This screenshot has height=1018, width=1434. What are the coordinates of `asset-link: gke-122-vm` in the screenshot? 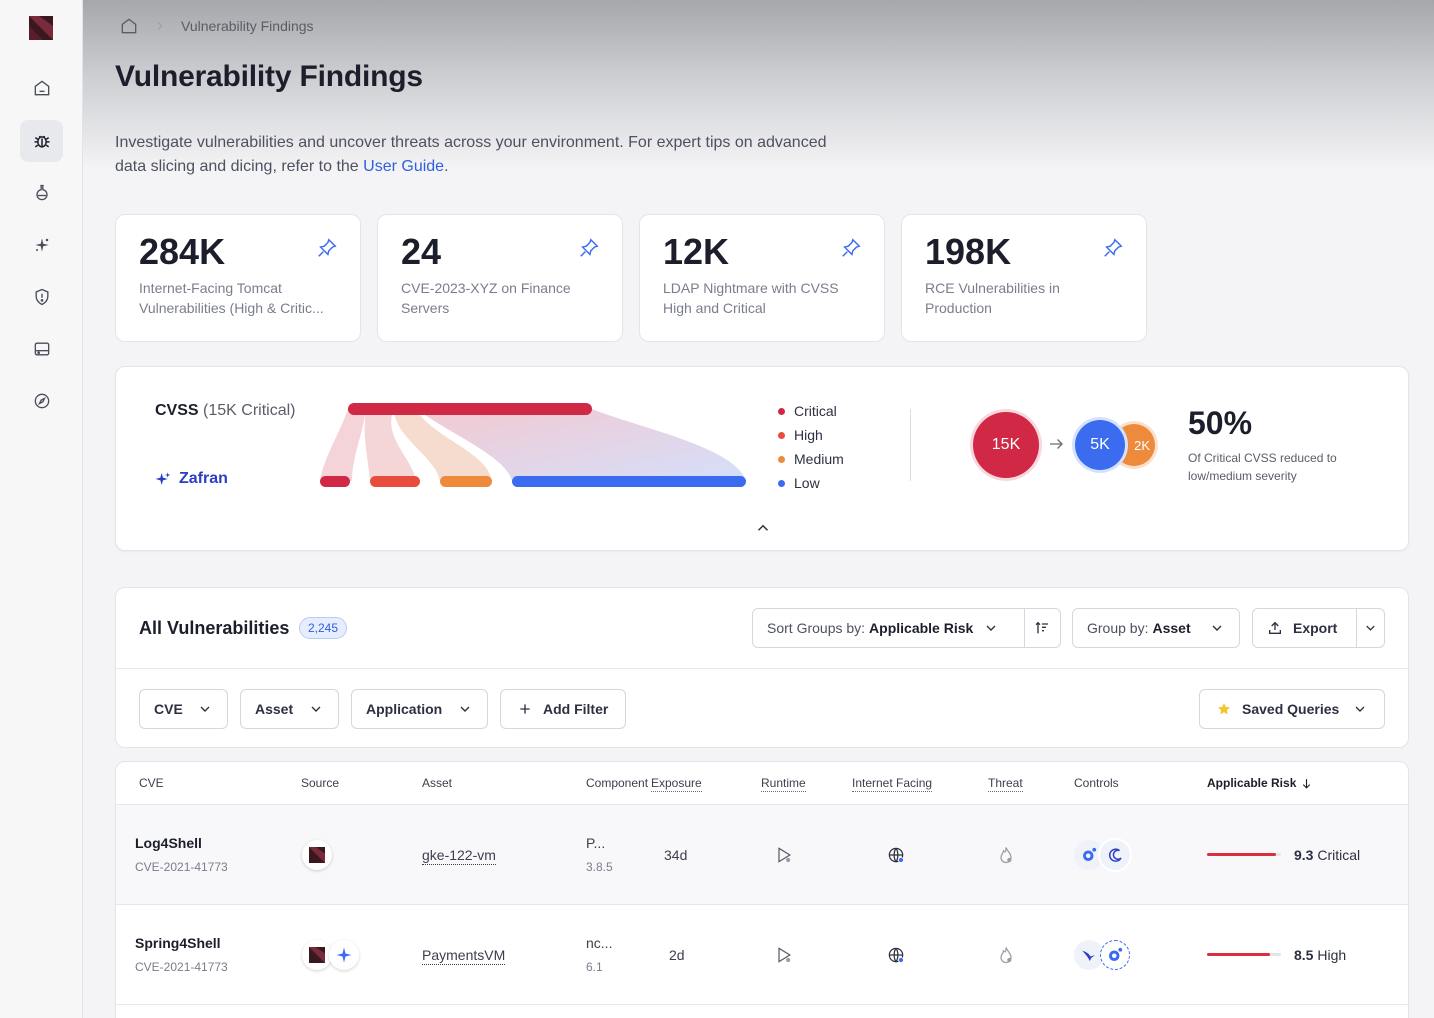 It's located at (459, 856).